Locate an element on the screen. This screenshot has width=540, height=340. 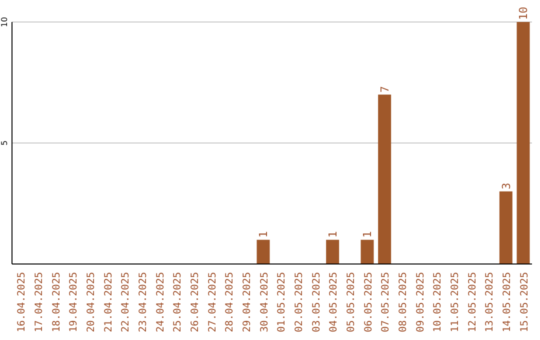
x-tick-label: 20.04.2025 is located at coordinates (91, 302).